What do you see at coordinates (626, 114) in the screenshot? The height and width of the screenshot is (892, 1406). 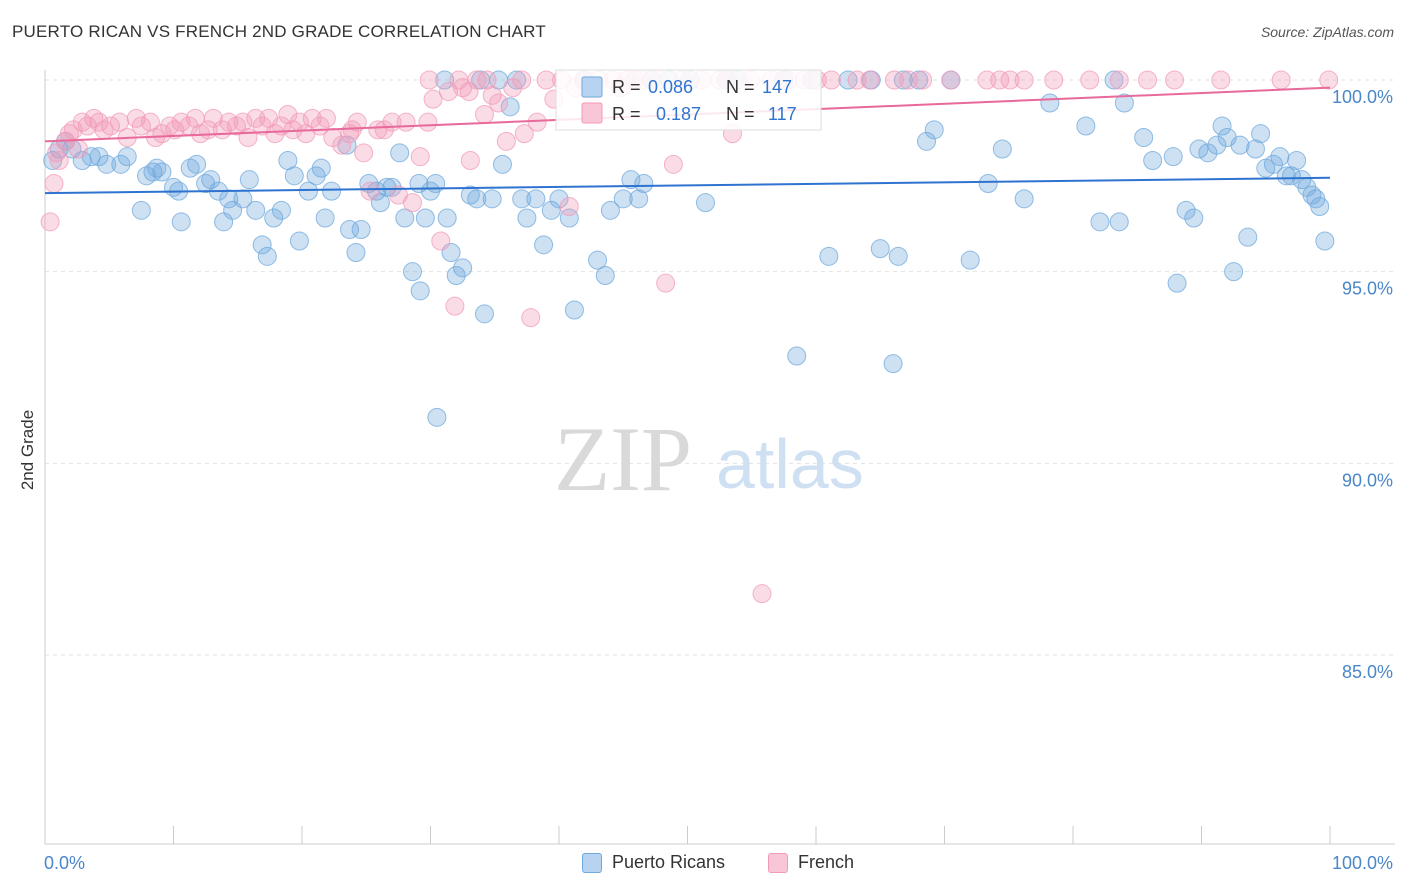 I see `stats-pink-r-label: R =` at bounding box center [626, 114].